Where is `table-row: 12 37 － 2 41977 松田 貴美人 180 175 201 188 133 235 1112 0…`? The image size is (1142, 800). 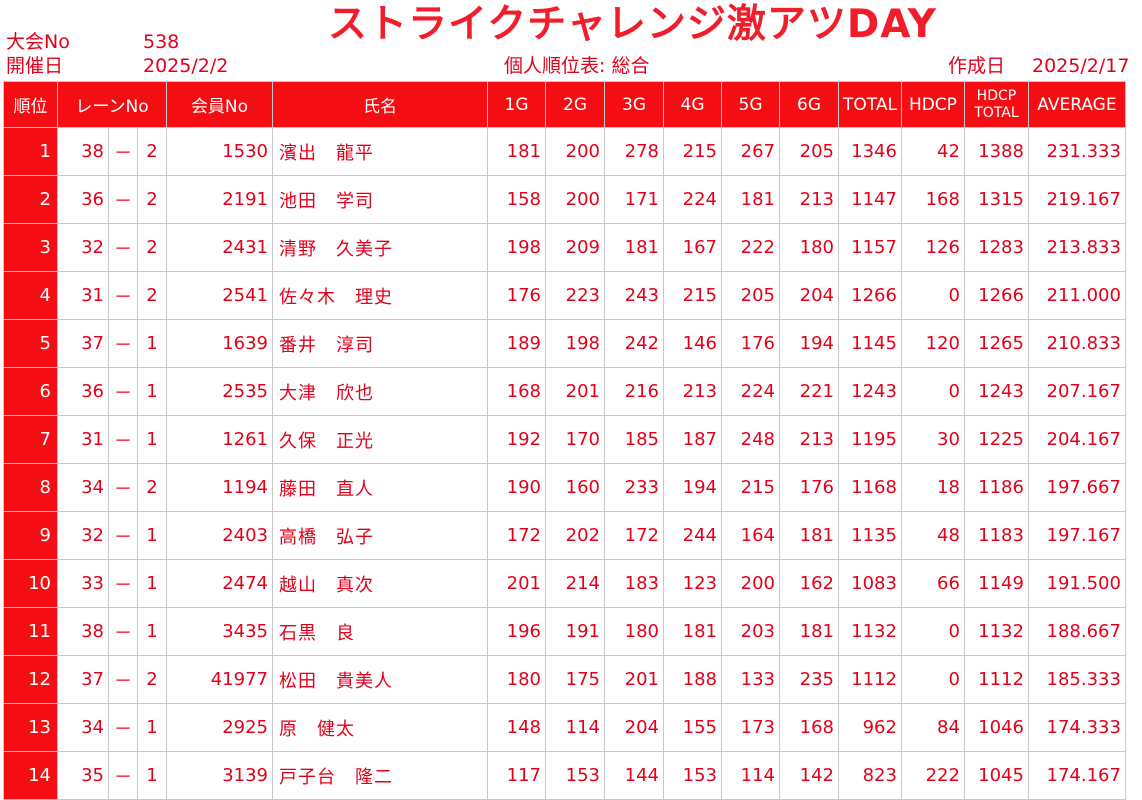 table-row: 12 37 － 2 41977 松田 貴美人 180 175 201 188 133 235 1112 0… is located at coordinates (564, 679).